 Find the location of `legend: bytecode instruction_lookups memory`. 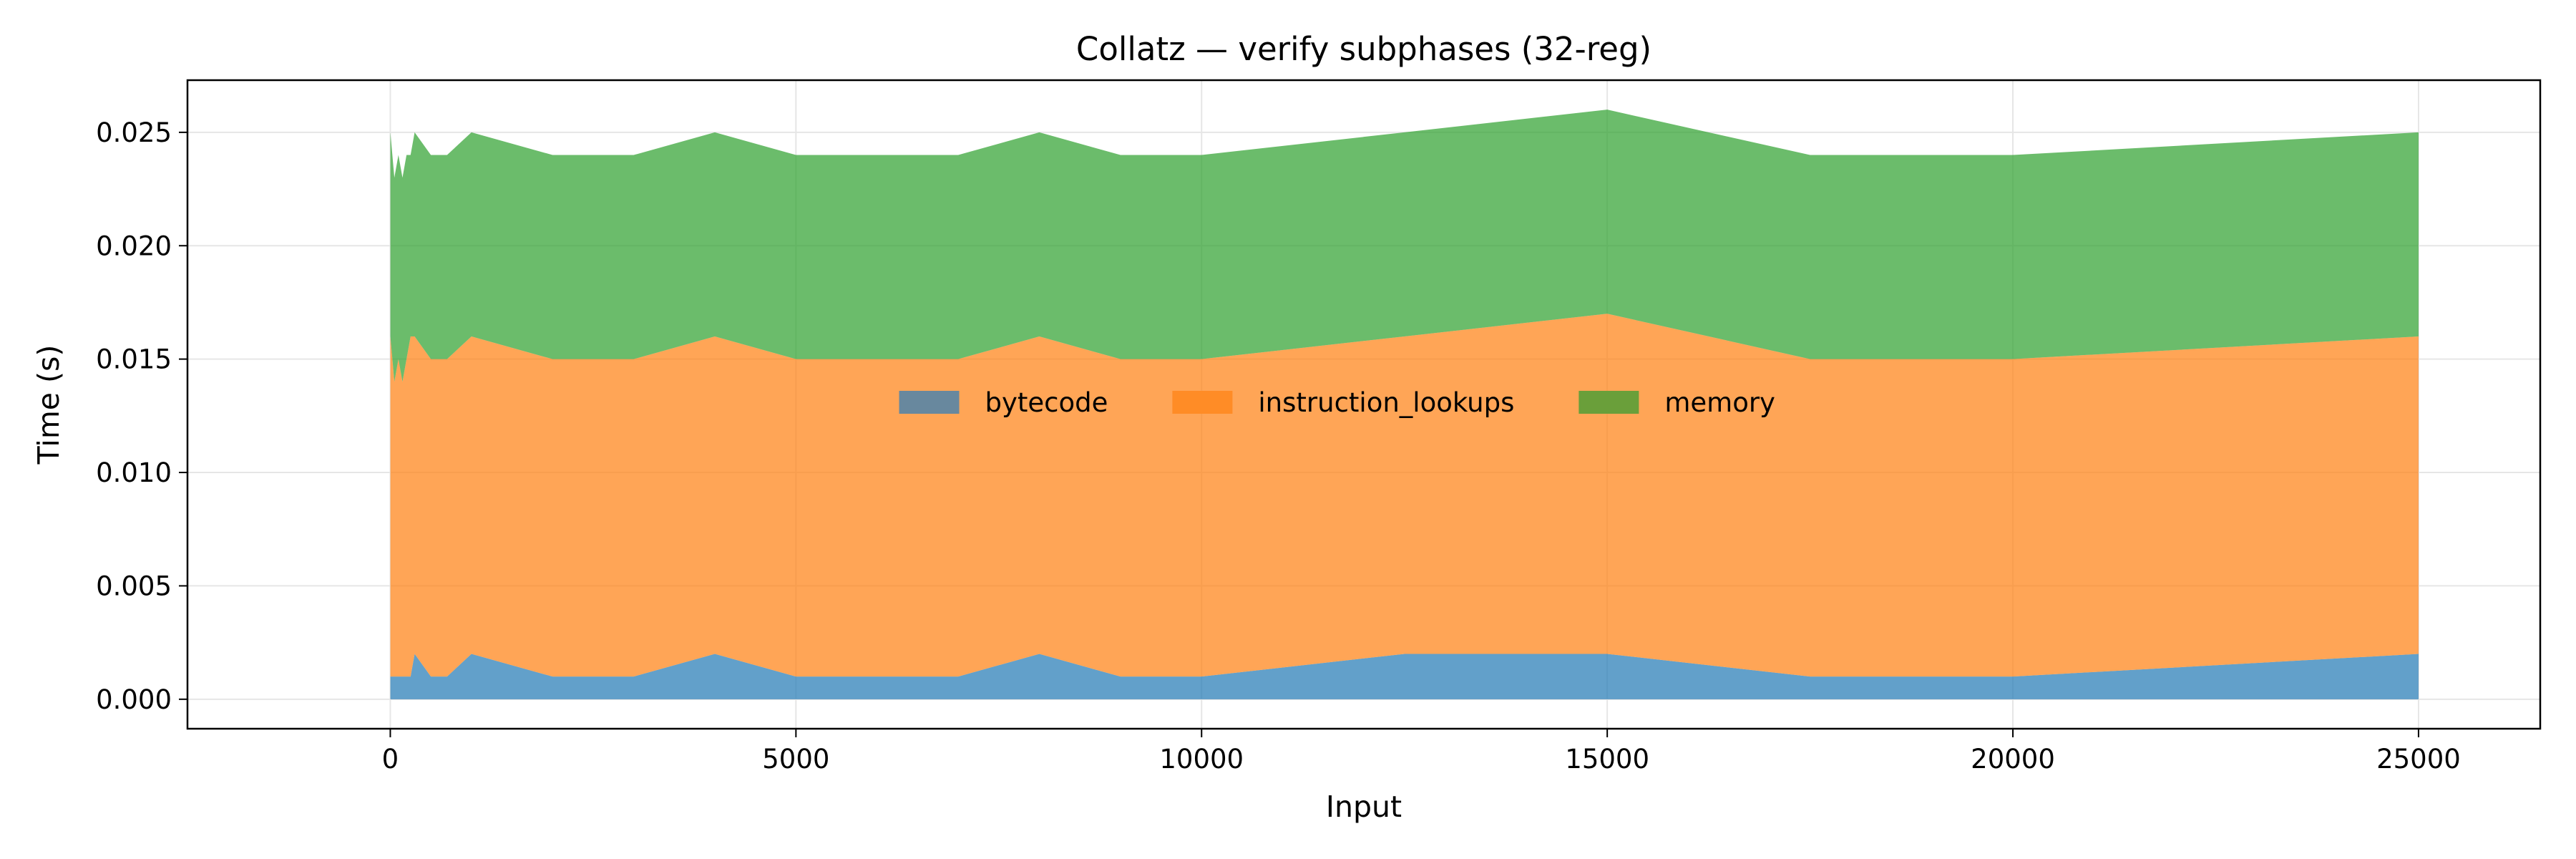

legend: bytecode instruction_lookups memory is located at coordinates (1337, 402).